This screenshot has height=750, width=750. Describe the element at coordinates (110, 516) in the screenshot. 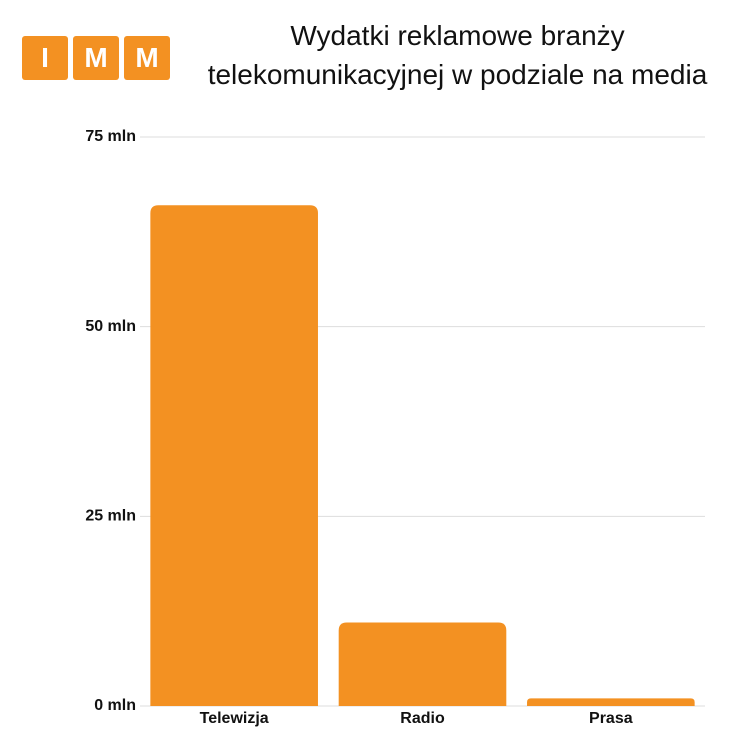

I see `y-tick-label: 25 mln` at that location.